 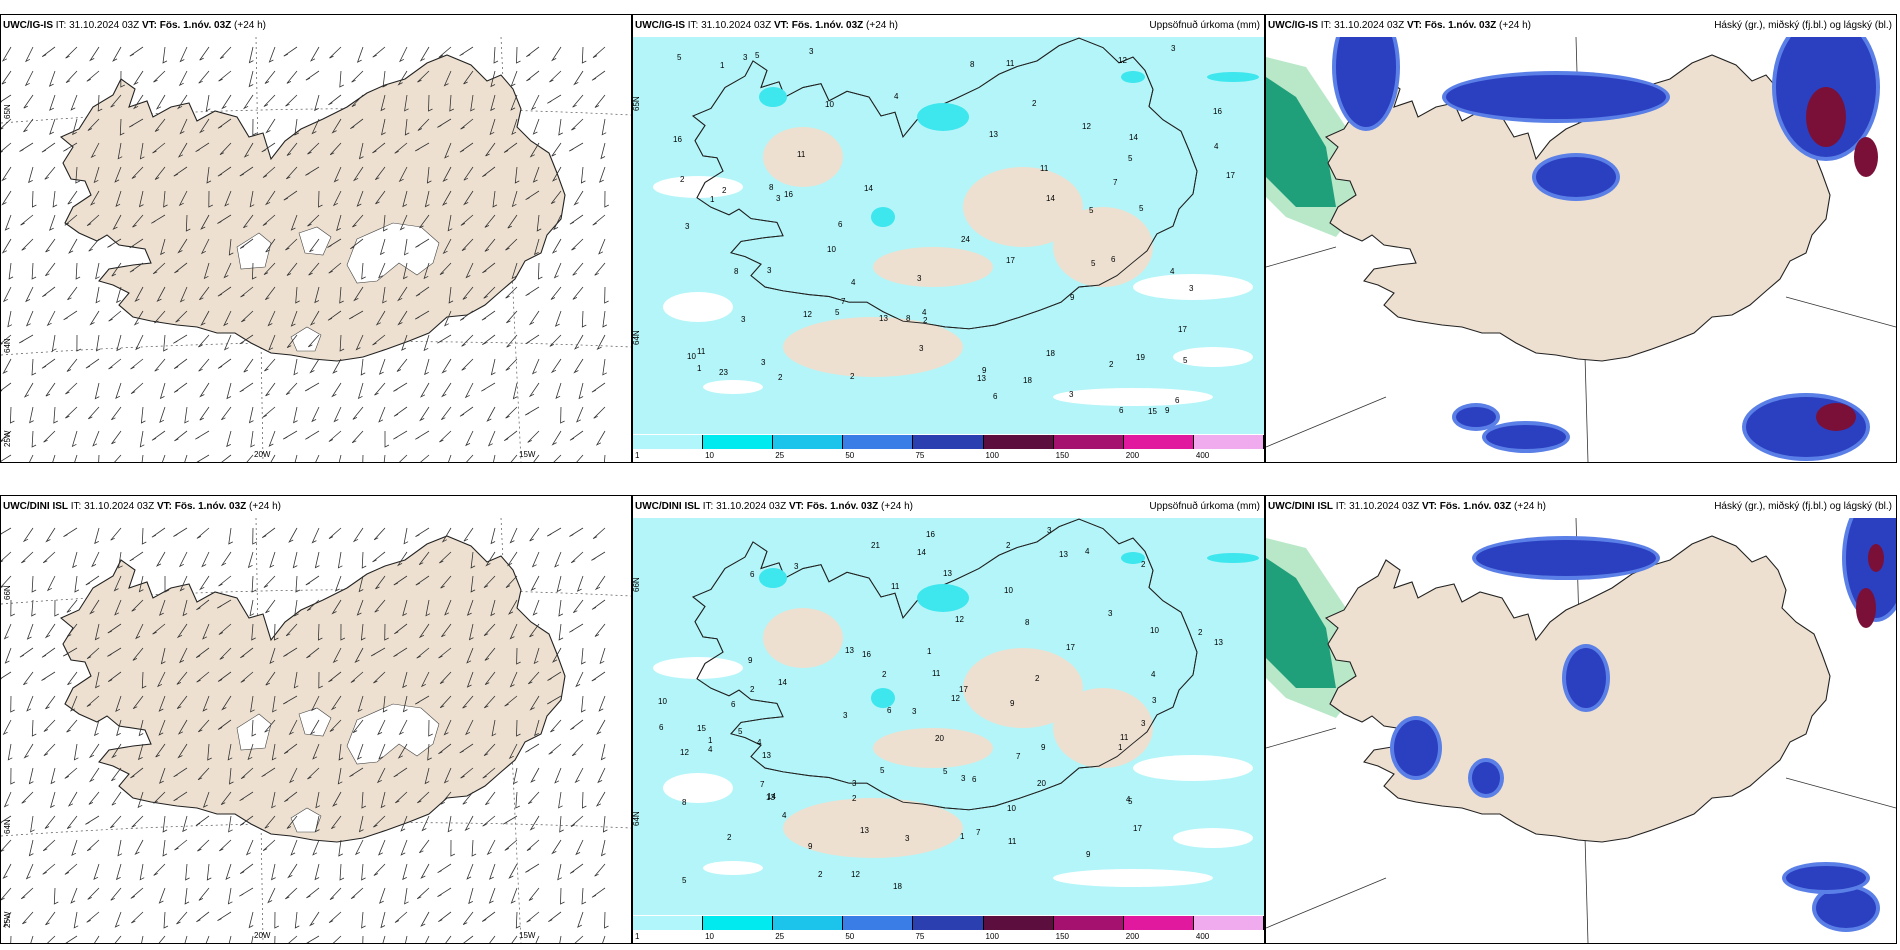 What do you see at coordinates (733, 868) in the screenshot?
I see `dry-area` at bounding box center [733, 868].